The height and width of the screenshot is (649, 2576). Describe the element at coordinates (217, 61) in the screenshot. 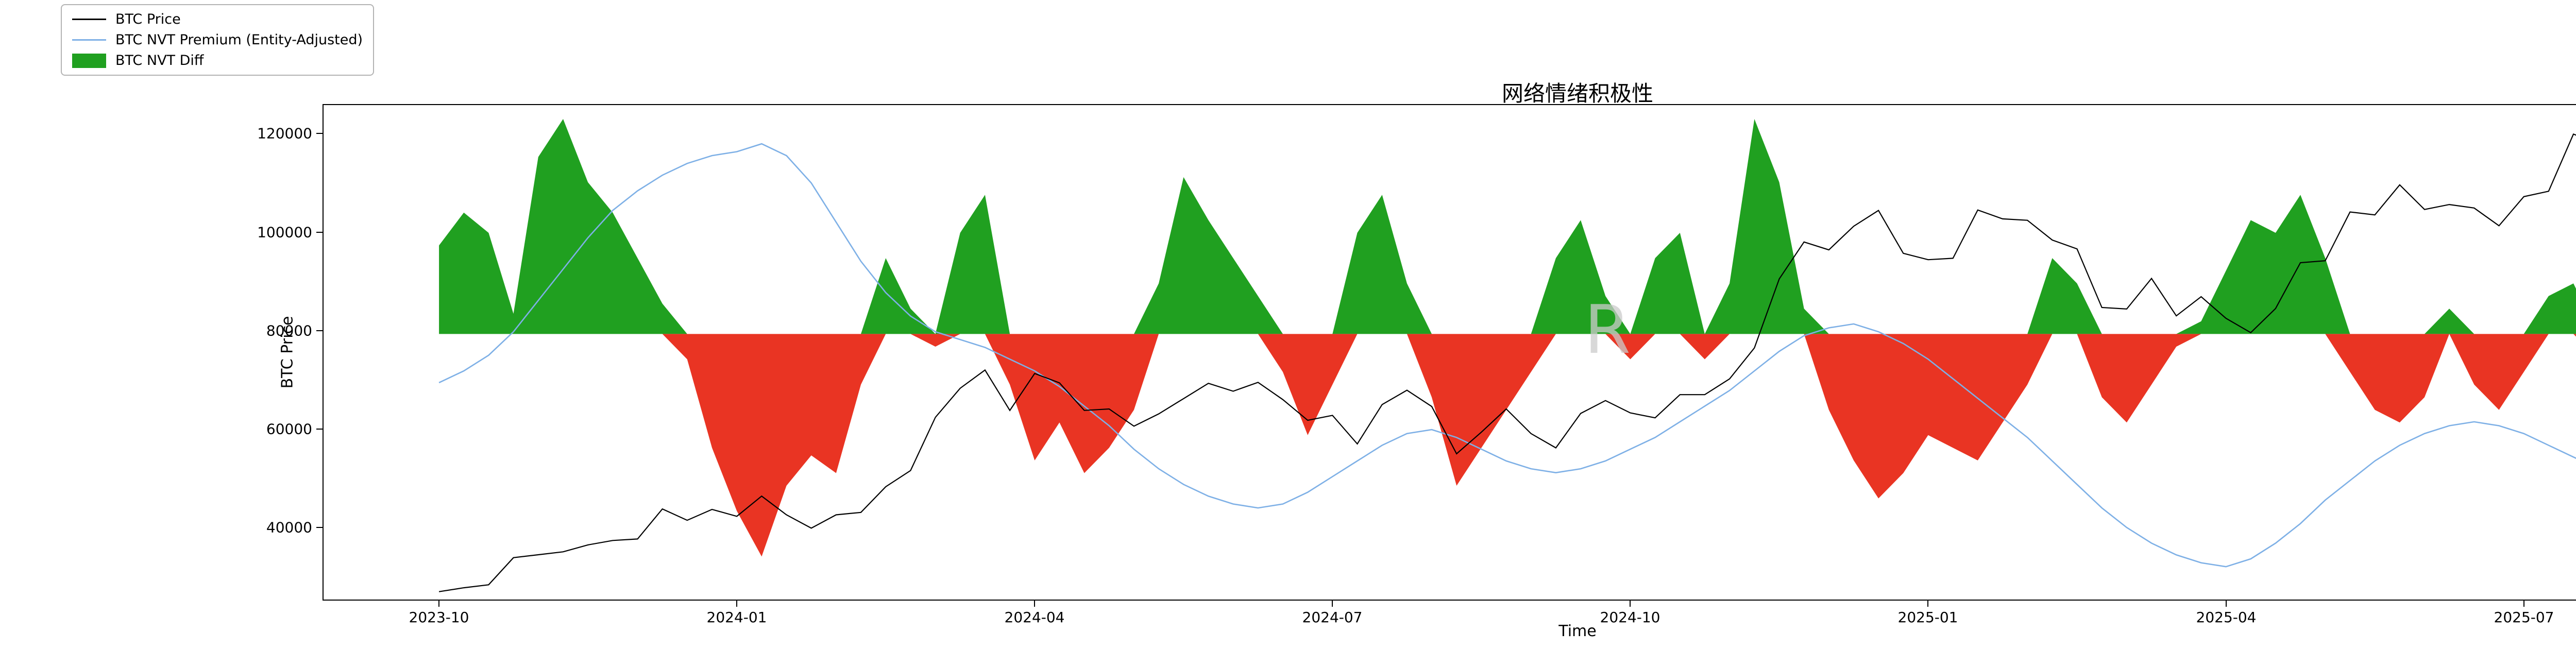

I see `legend-item-nvt-diff: BTC NVT Diff` at that location.